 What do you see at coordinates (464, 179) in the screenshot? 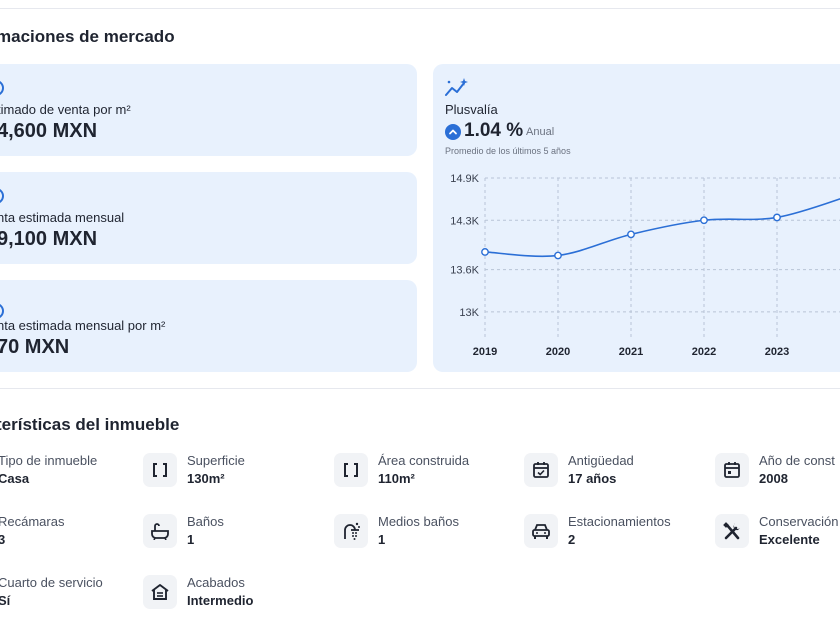
I see `y-tick-label: 14.9K` at bounding box center [464, 179].